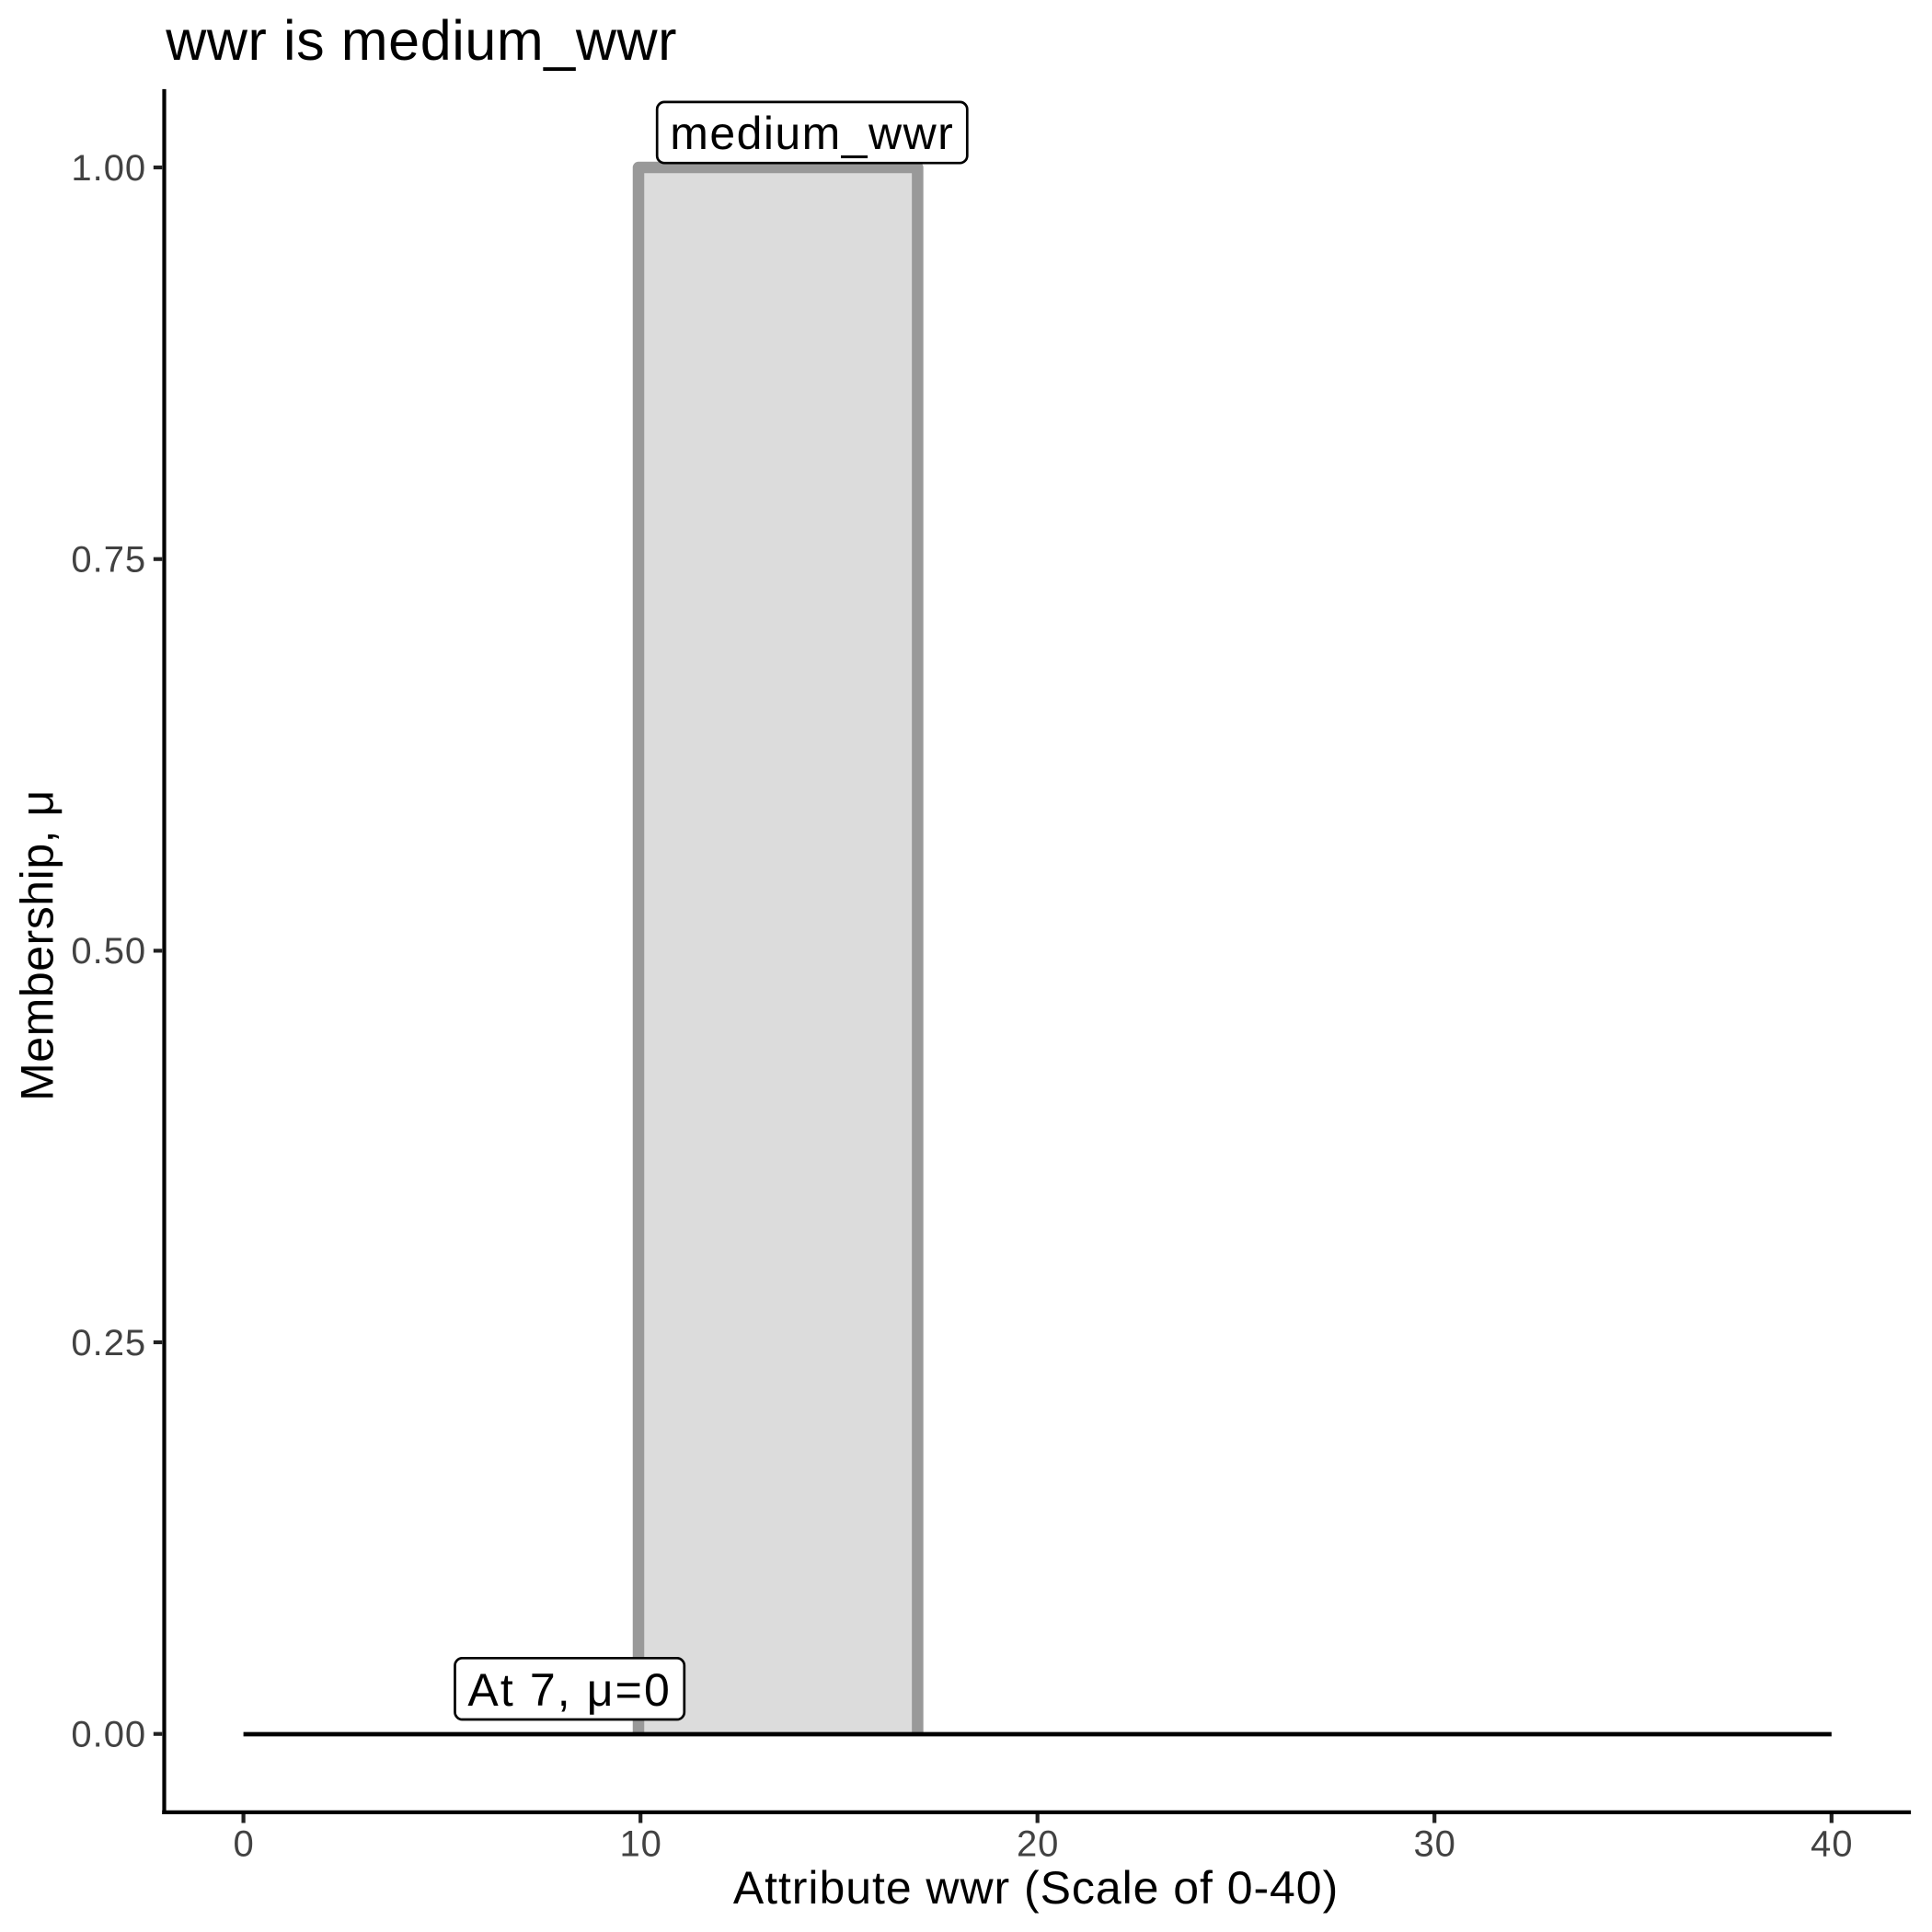 This screenshot has height=1932, width=1932. I want to click on svg-text: 0.00, so click(108, 1735).